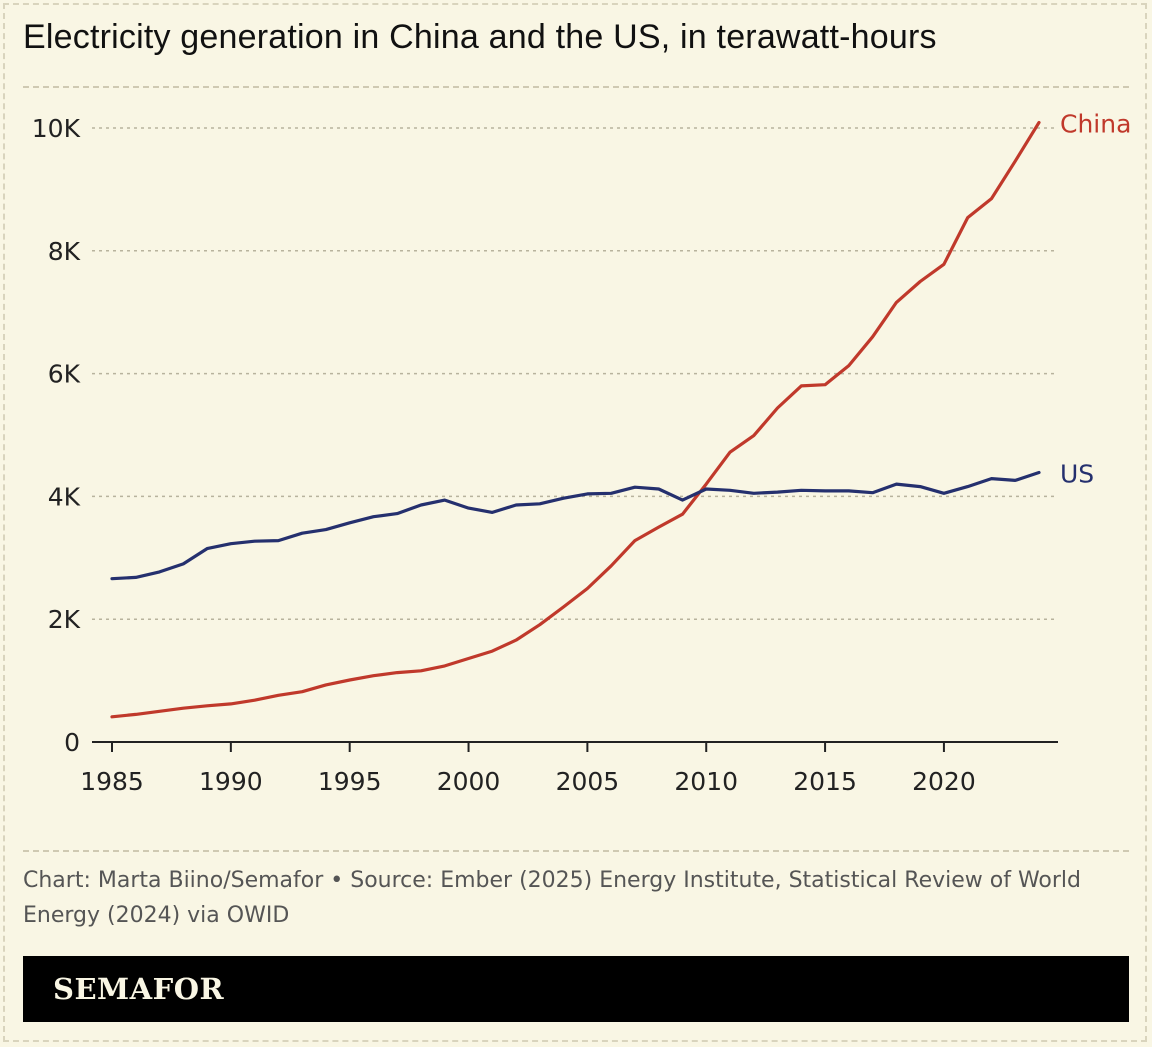 The image size is (1152, 1047). Describe the element at coordinates (1095, 298) in the screenshot. I see `label-layer: China US` at that location.